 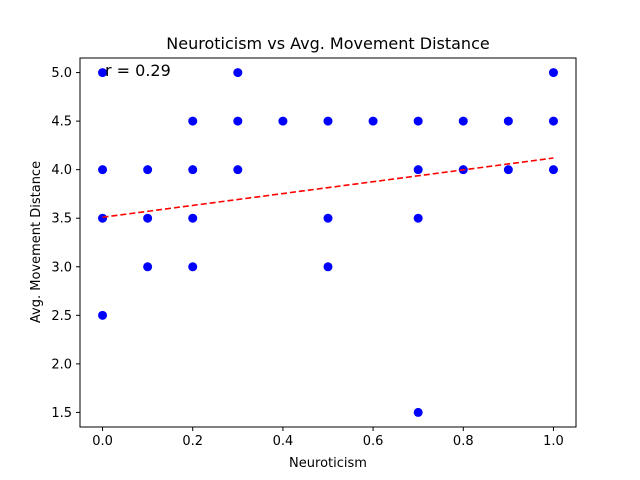 What do you see at coordinates (61, 73) in the screenshot?
I see `y-tick-label: 5.0` at bounding box center [61, 73].